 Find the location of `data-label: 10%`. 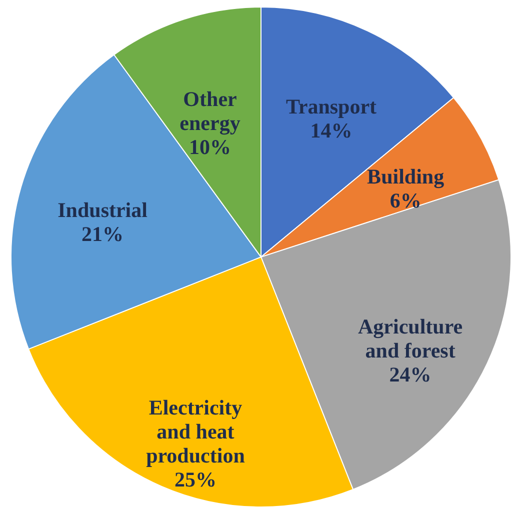

data-label: 10% is located at coordinates (210, 147).